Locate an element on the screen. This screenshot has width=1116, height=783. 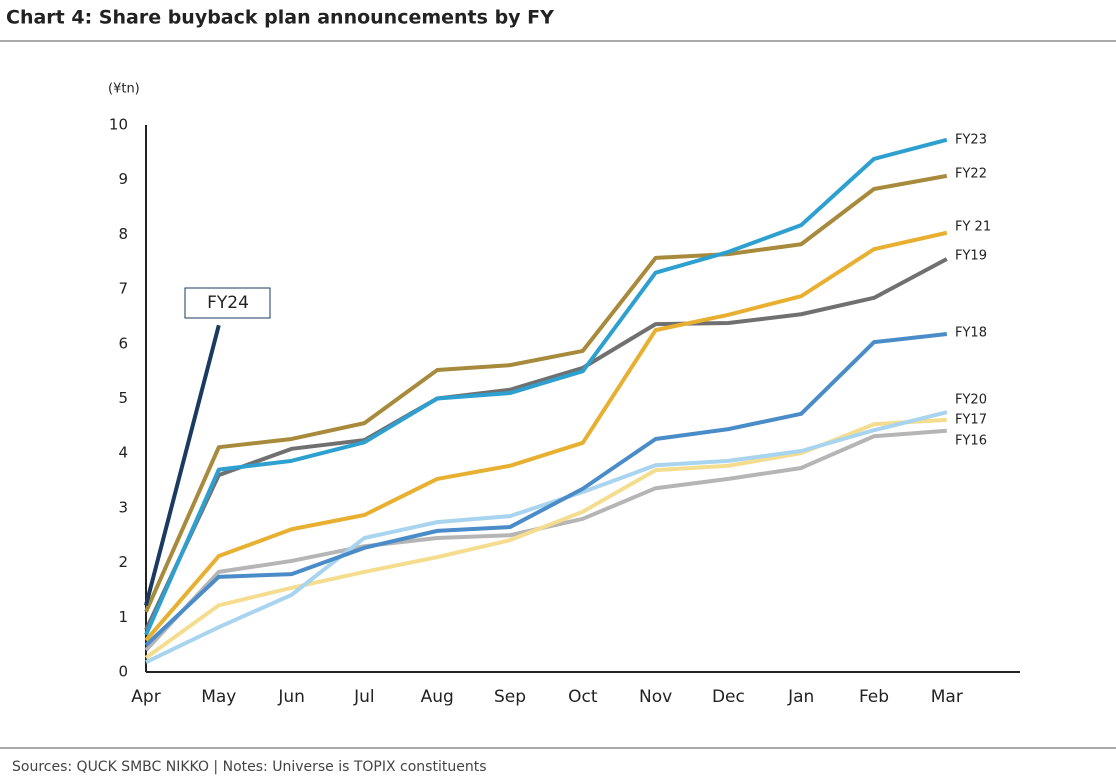
series-label: FY18 is located at coordinates (971, 333).